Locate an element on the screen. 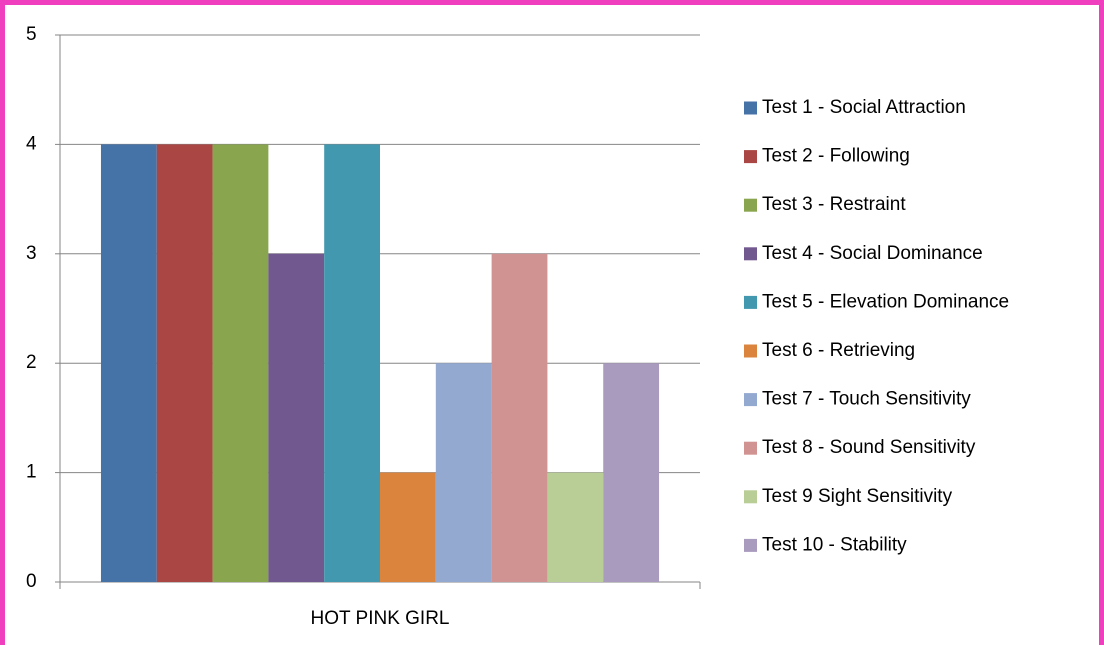 Image resolution: width=1104 pixels, height=645 pixels. legend-label: Test 5 - Elevation Dominance is located at coordinates (885, 301).